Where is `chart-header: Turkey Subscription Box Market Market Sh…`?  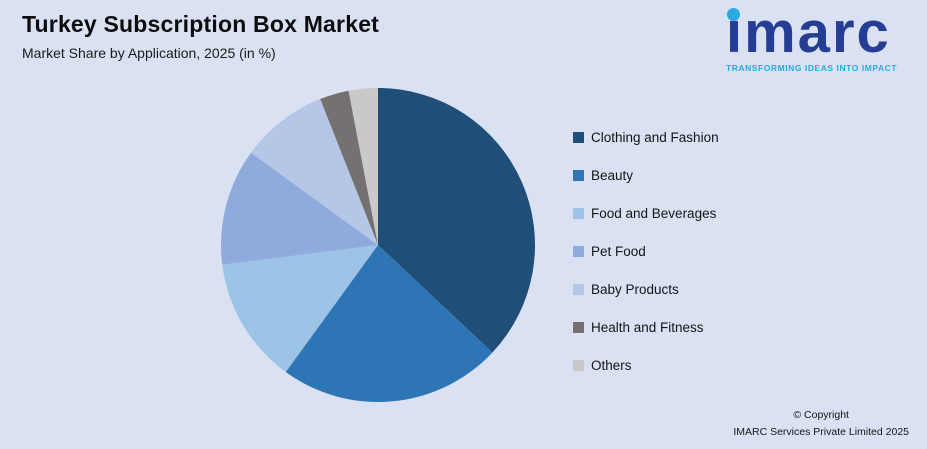 chart-header: Turkey Subscription Box Market Market Sh… is located at coordinates (200, 36).